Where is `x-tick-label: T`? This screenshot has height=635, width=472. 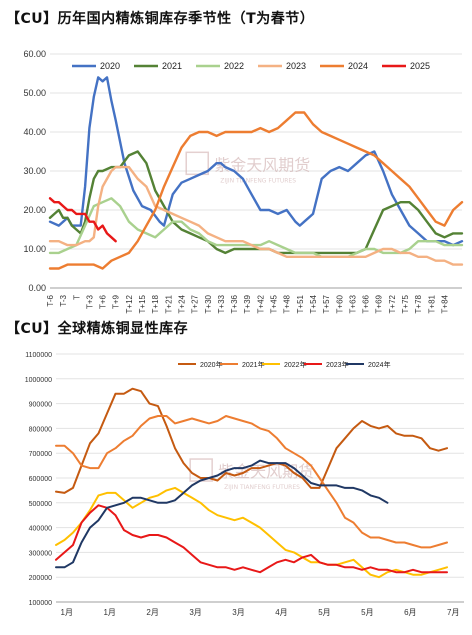 x-tick-label: T is located at coordinates (76, 297).